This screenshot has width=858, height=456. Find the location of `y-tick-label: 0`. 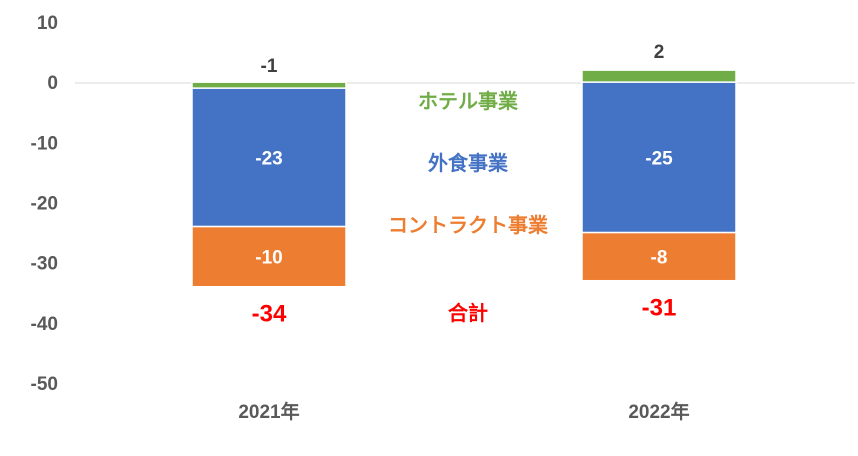

y-tick-label: 0 is located at coordinates (52, 83).